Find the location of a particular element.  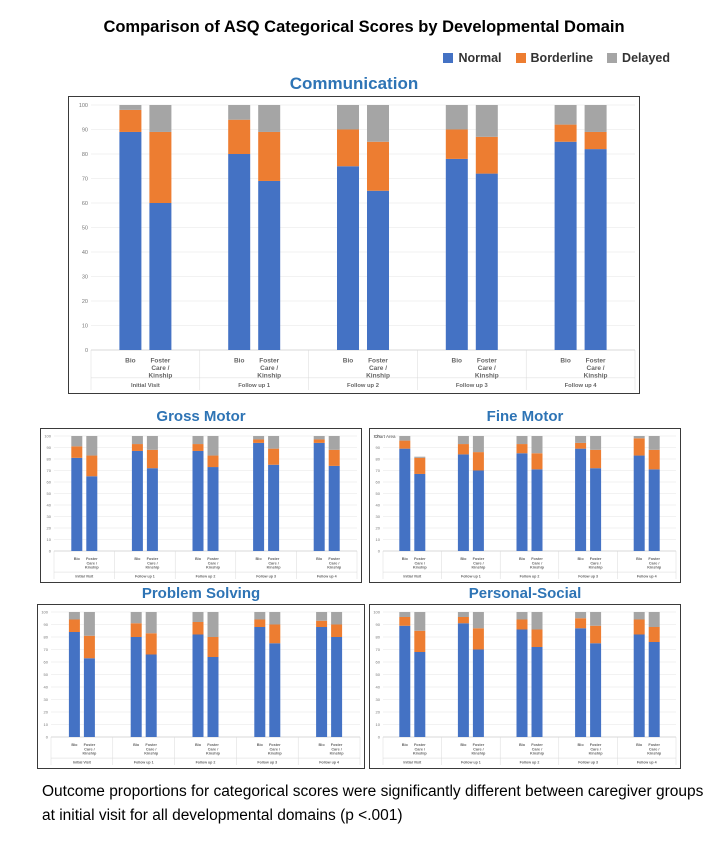

gross-motor-chart-title: Gross Motor is located at coordinates (201, 416).